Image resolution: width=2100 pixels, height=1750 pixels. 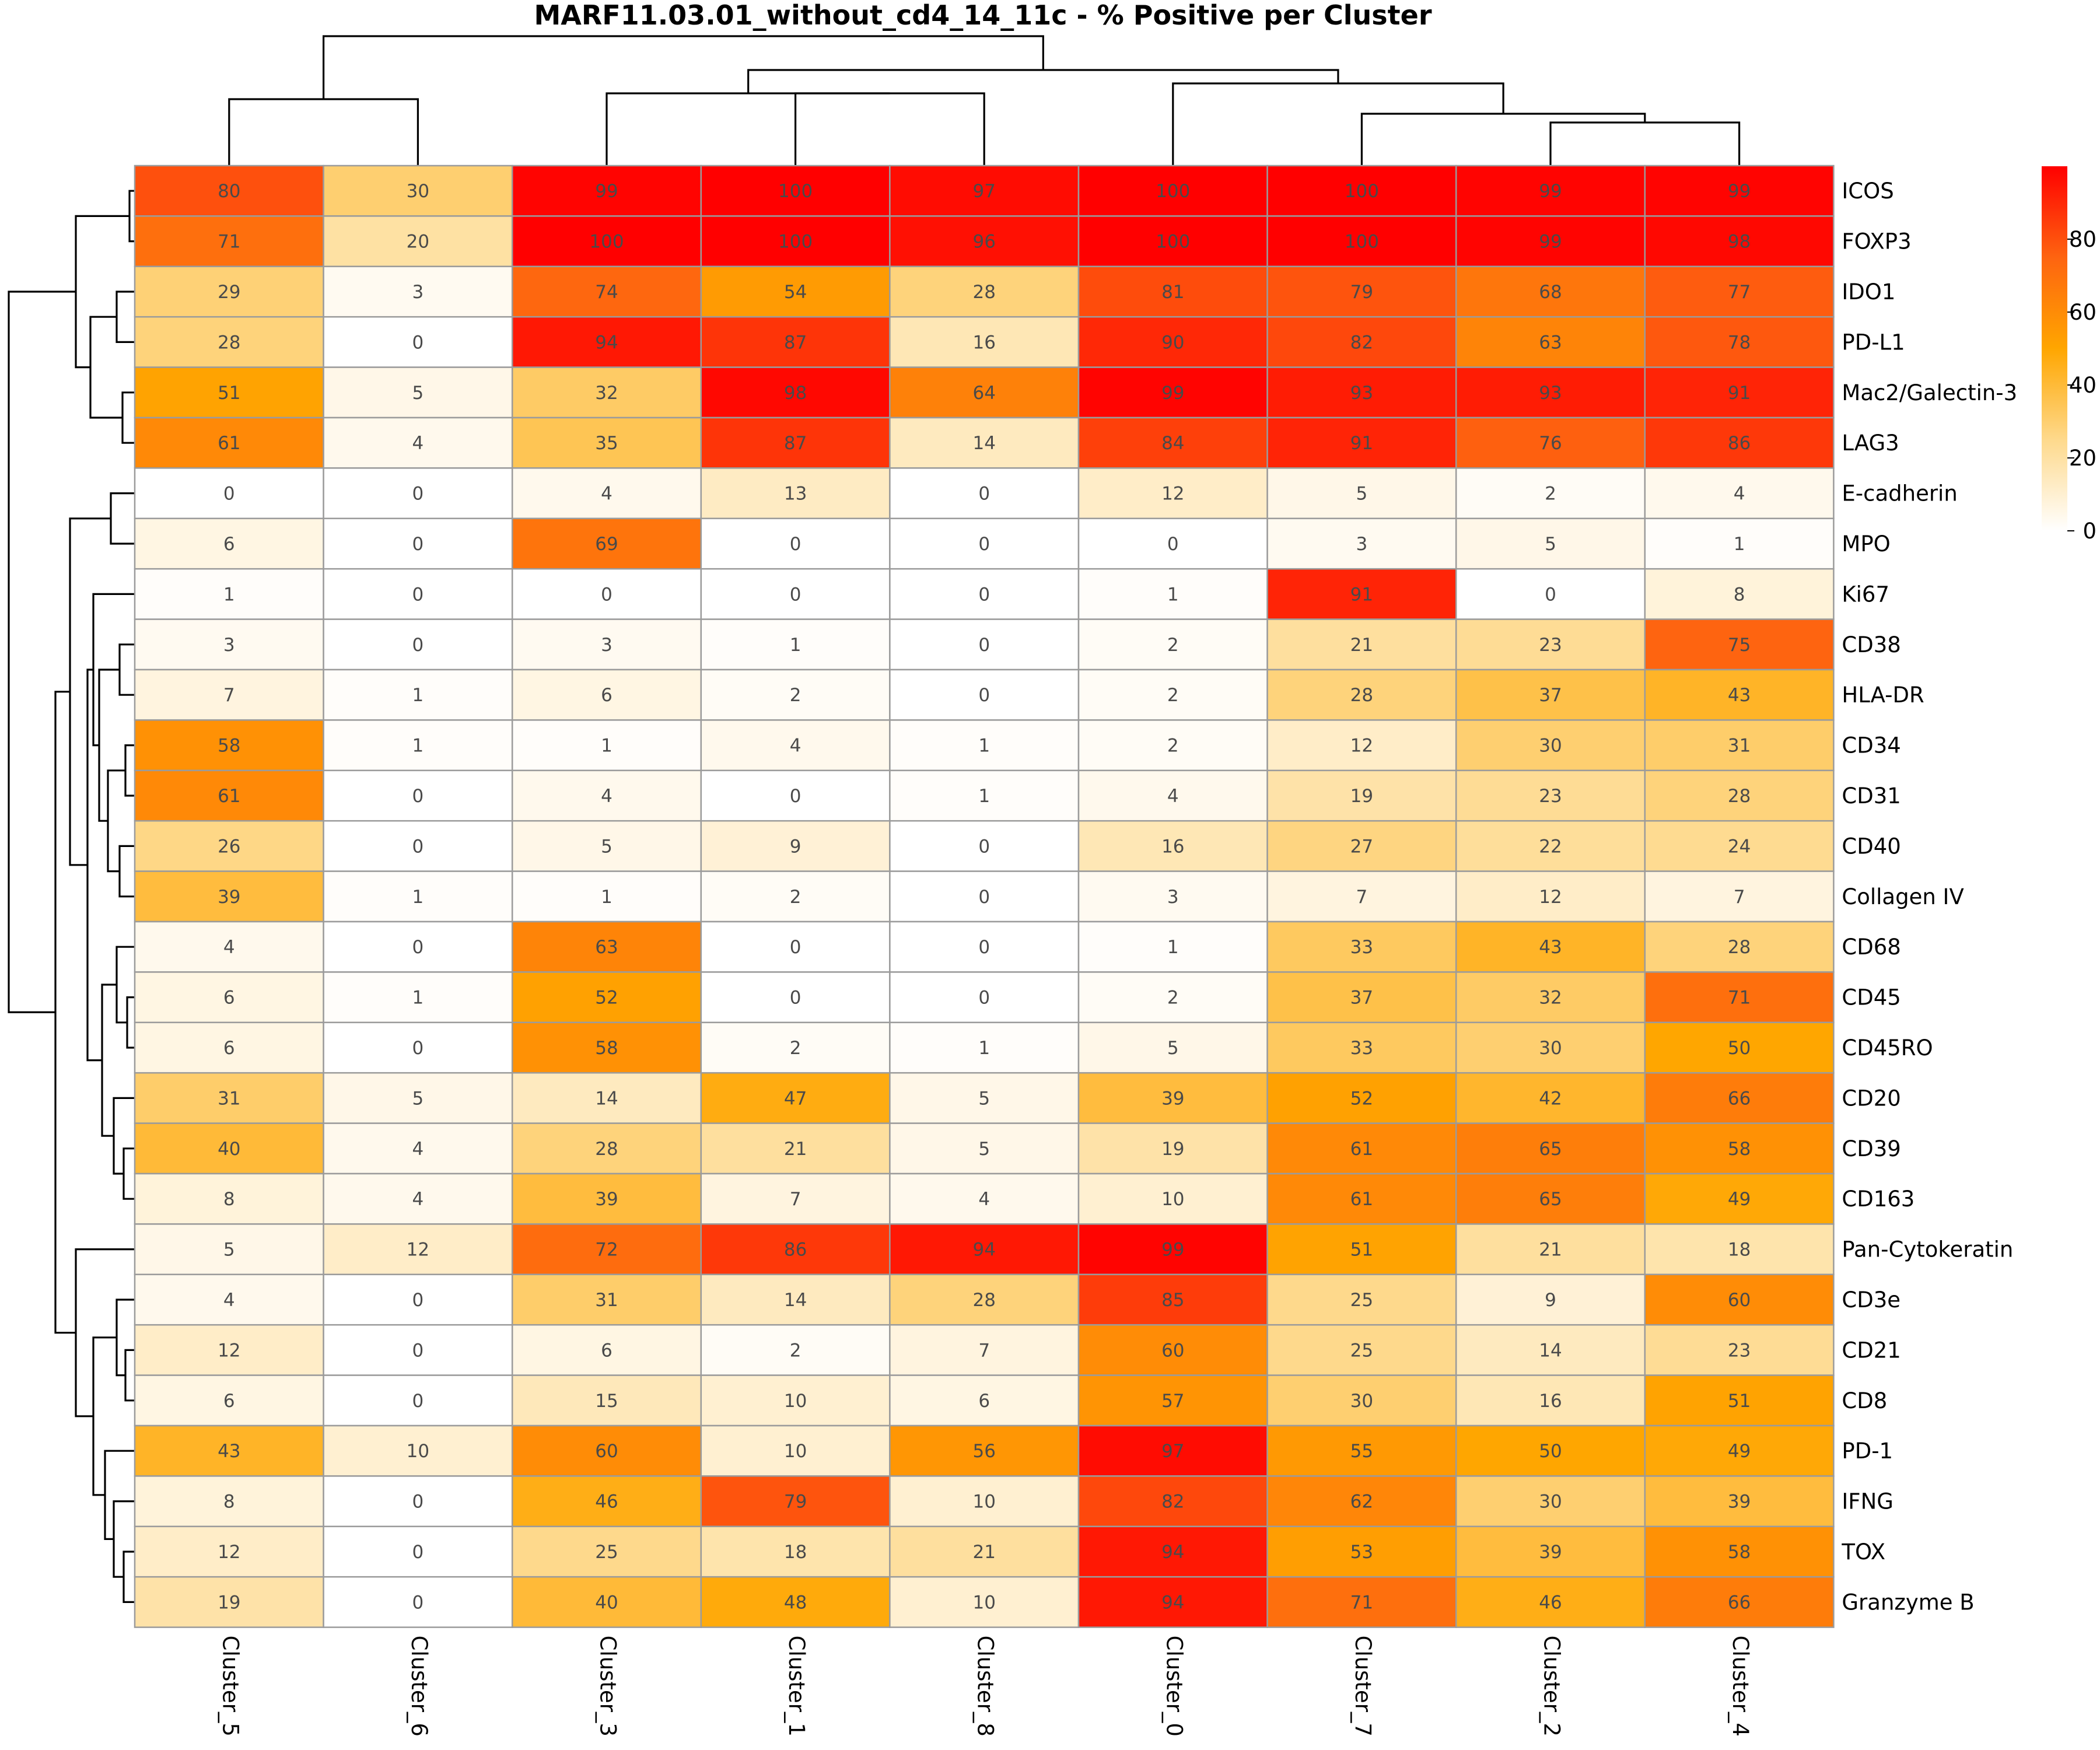 I want to click on colorbar-gradient, so click(x=2054, y=349).